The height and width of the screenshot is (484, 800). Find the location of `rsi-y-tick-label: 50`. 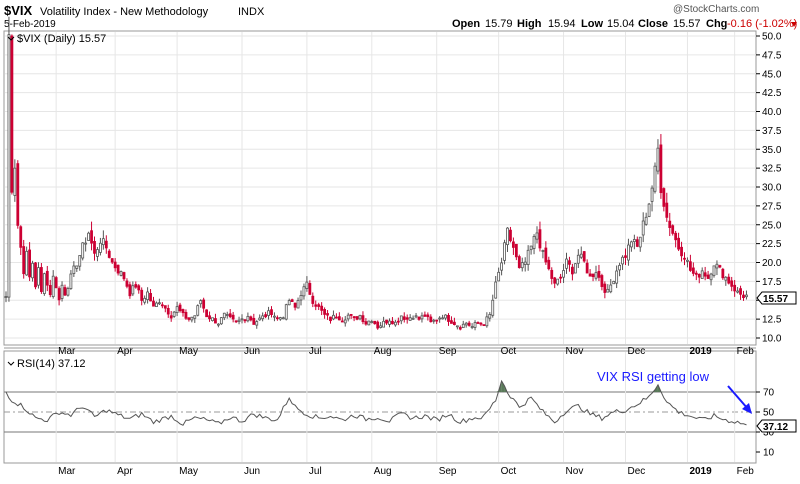

rsi-y-tick-label: 50 is located at coordinates (769, 413).